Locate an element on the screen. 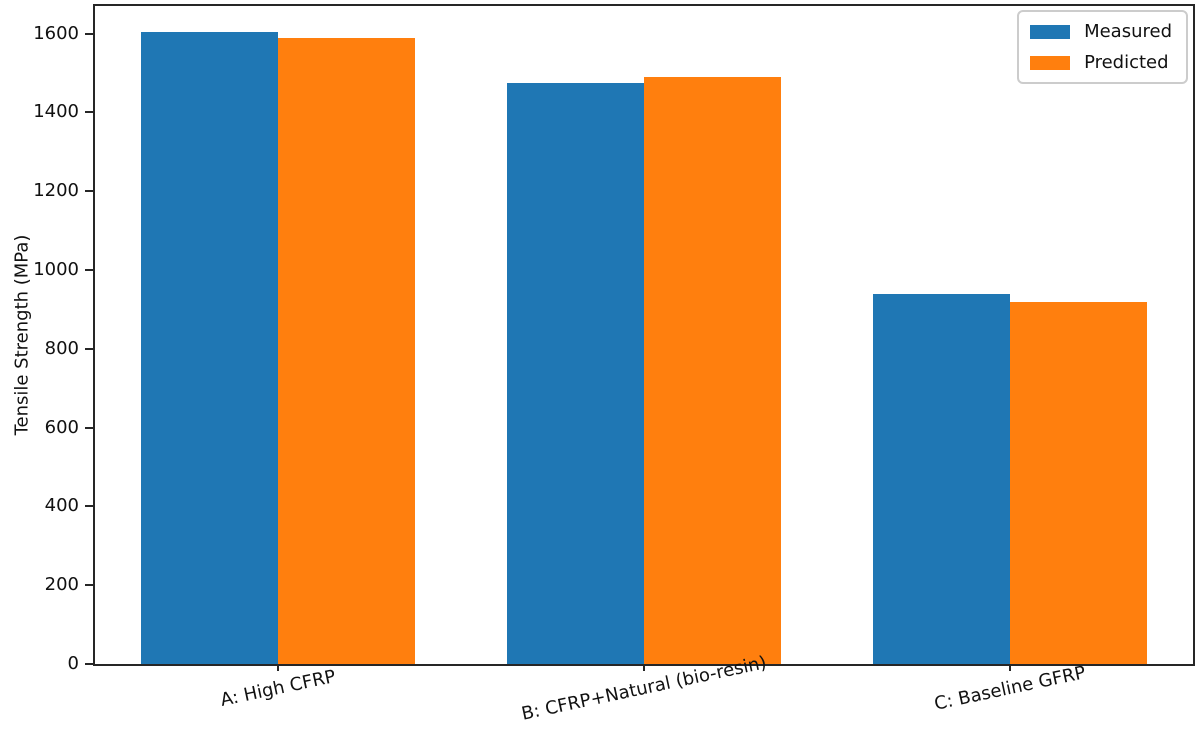 Image resolution: width=1200 pixels, height=752 pixels. measured-swatch is located at coordinates (1050, 31).